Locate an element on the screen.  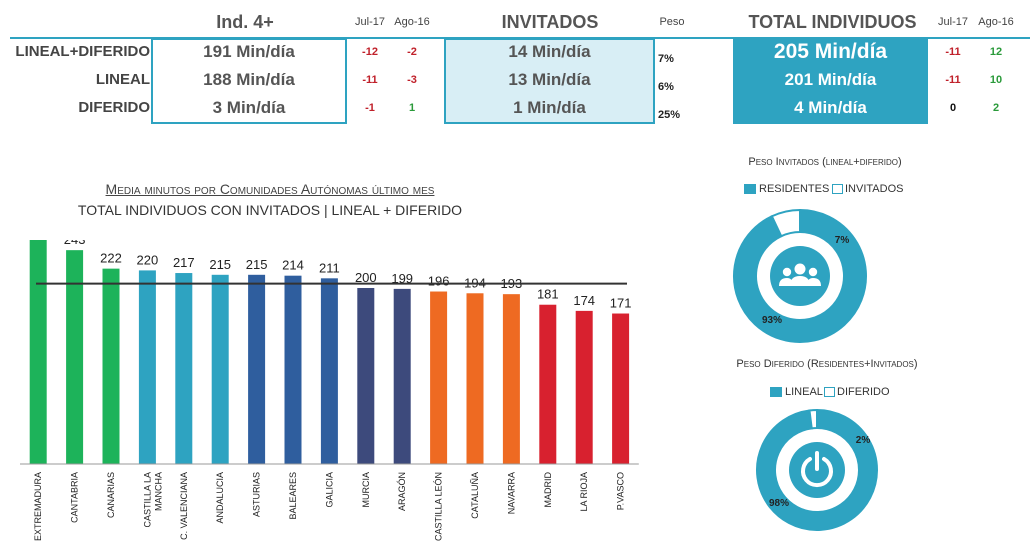
inv-value-lineal-diferido: 14 Min/día is located at coordinates (549, 51).